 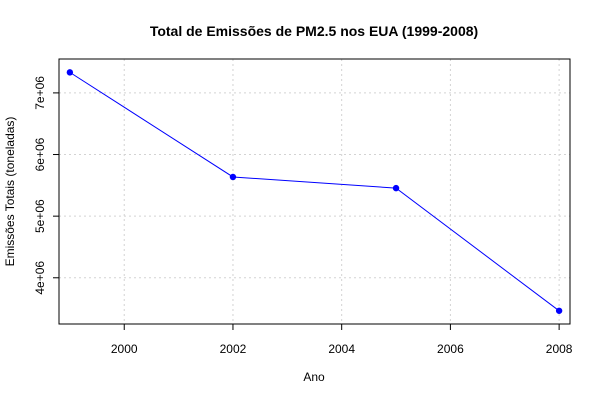 I want to click on y-axis-label: Emissões Totais (toneladas), so click(x=10, y=192).